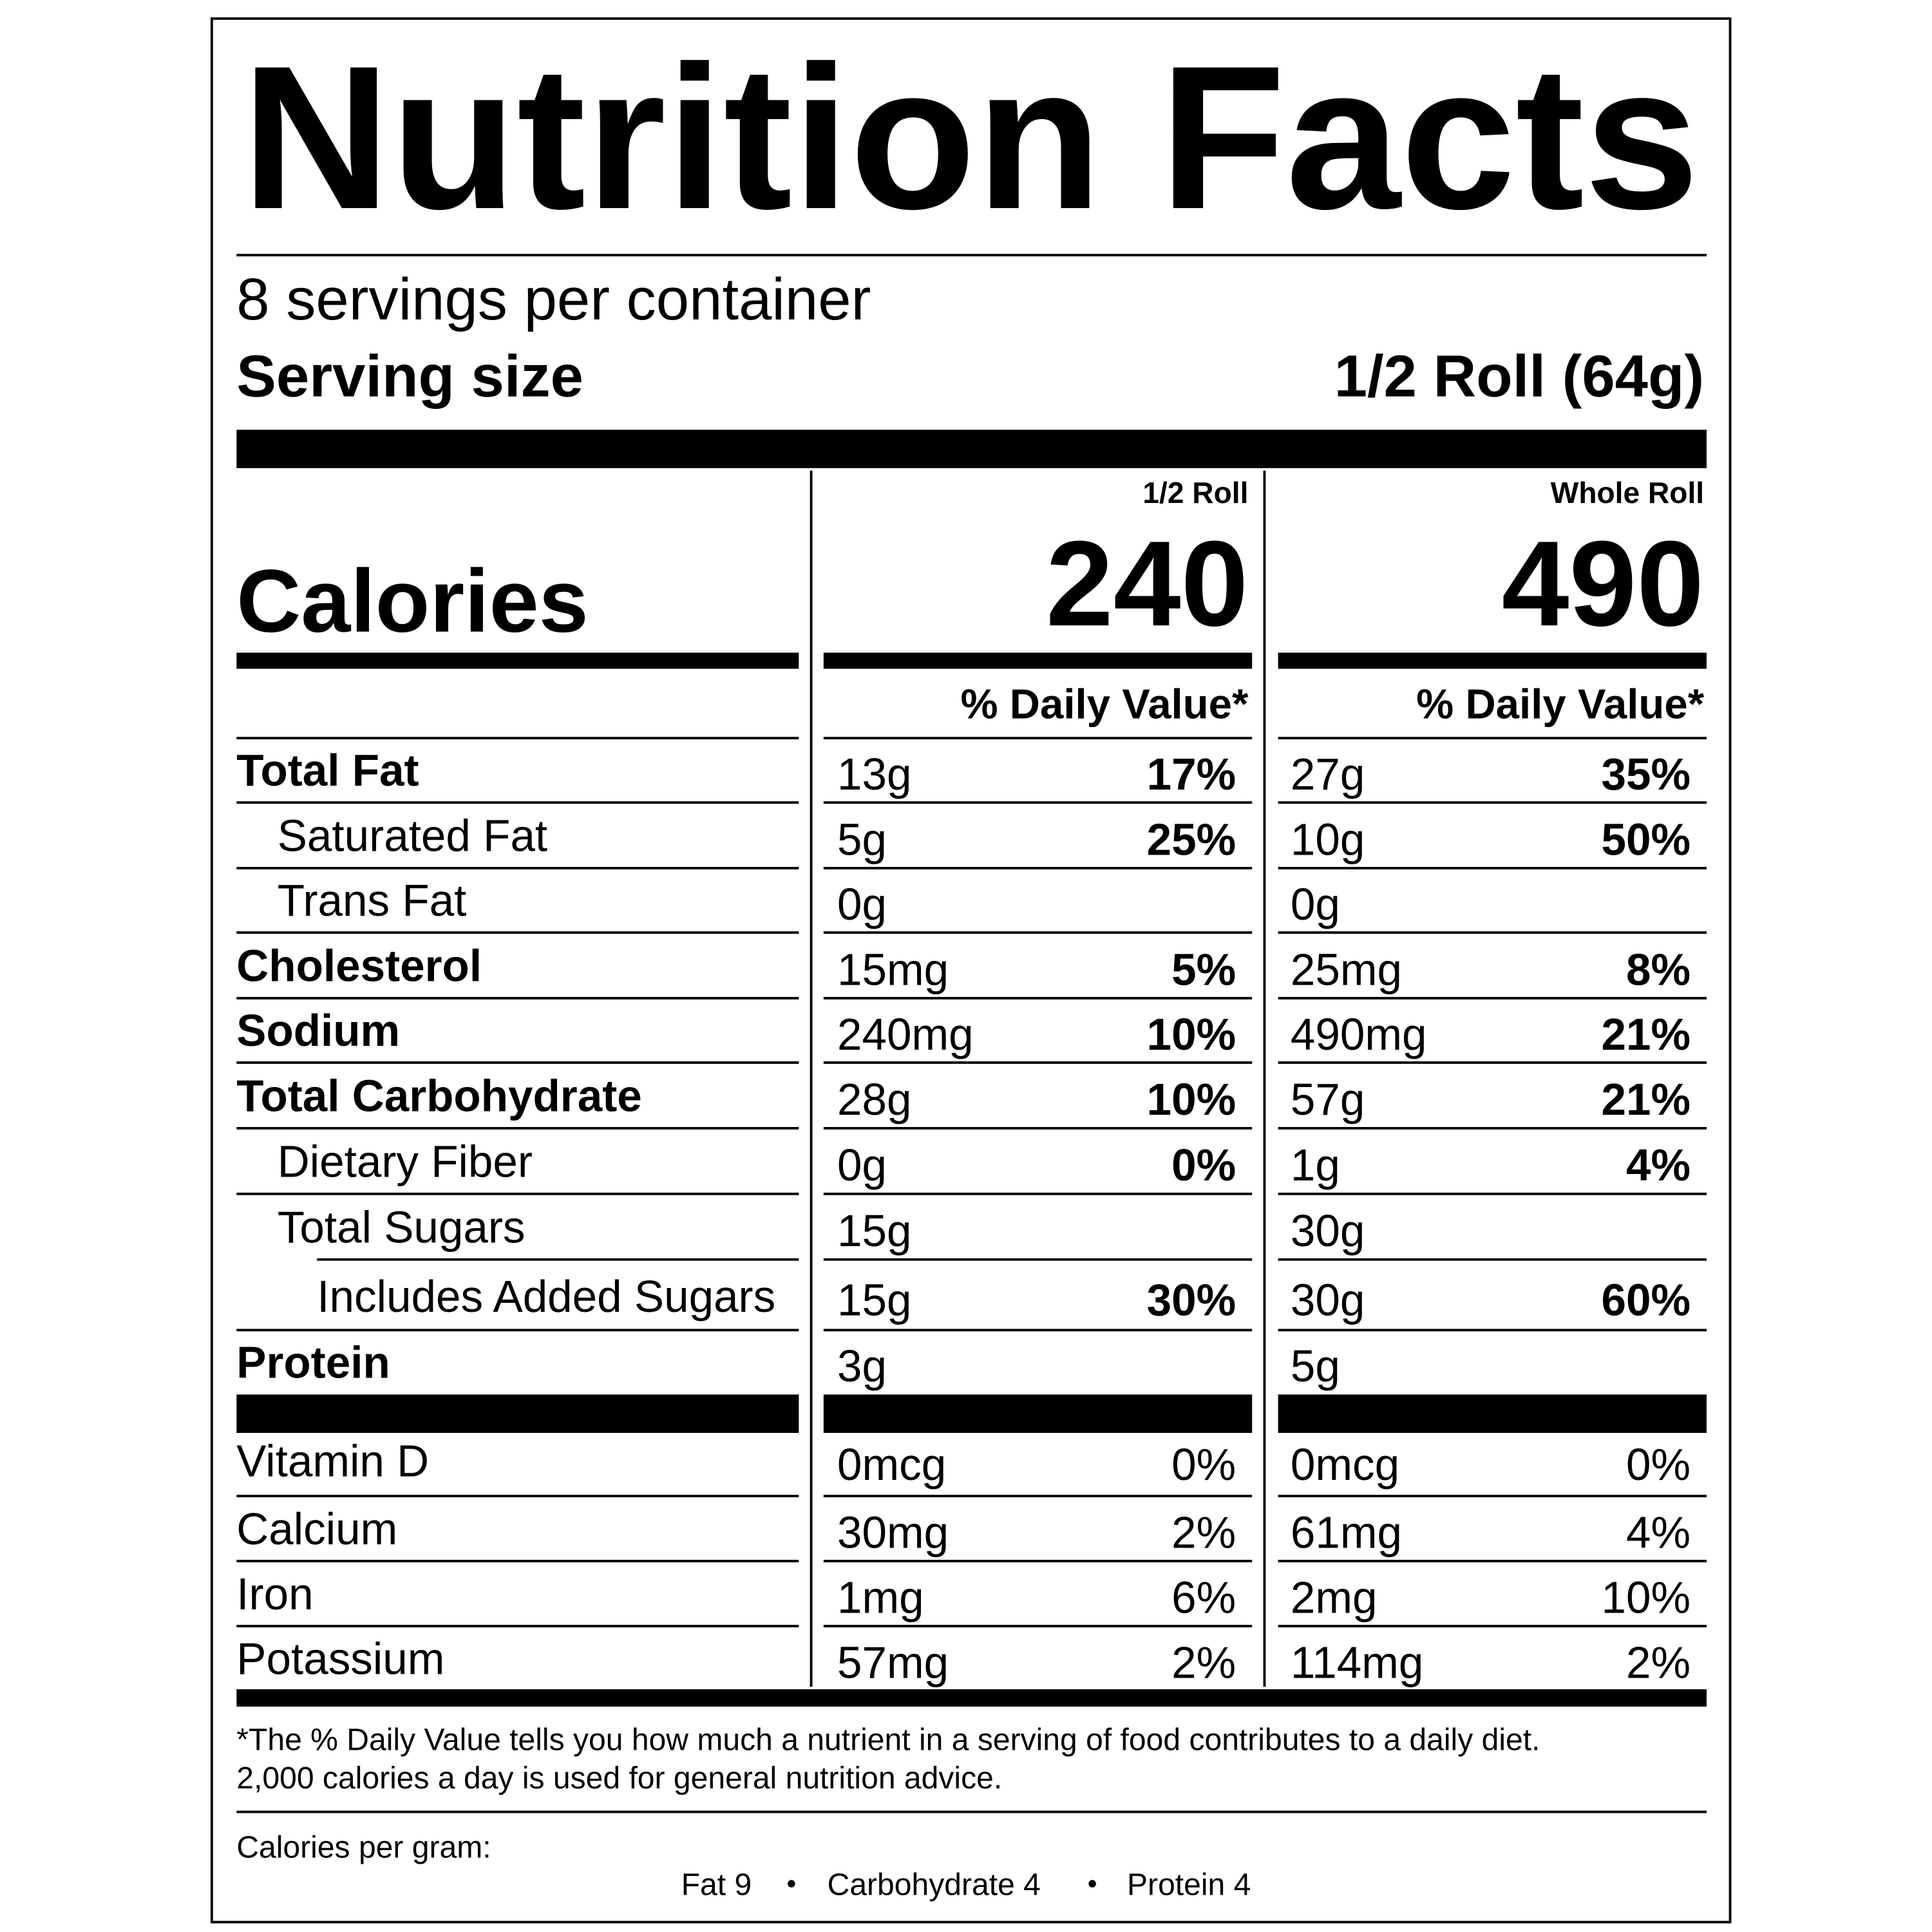 The height and width of the screenshot is (1932, 1932). Describe the element at coordinates (359, 966) in the screenshot. I see `nutrient-name: Cholesterol` at that location.